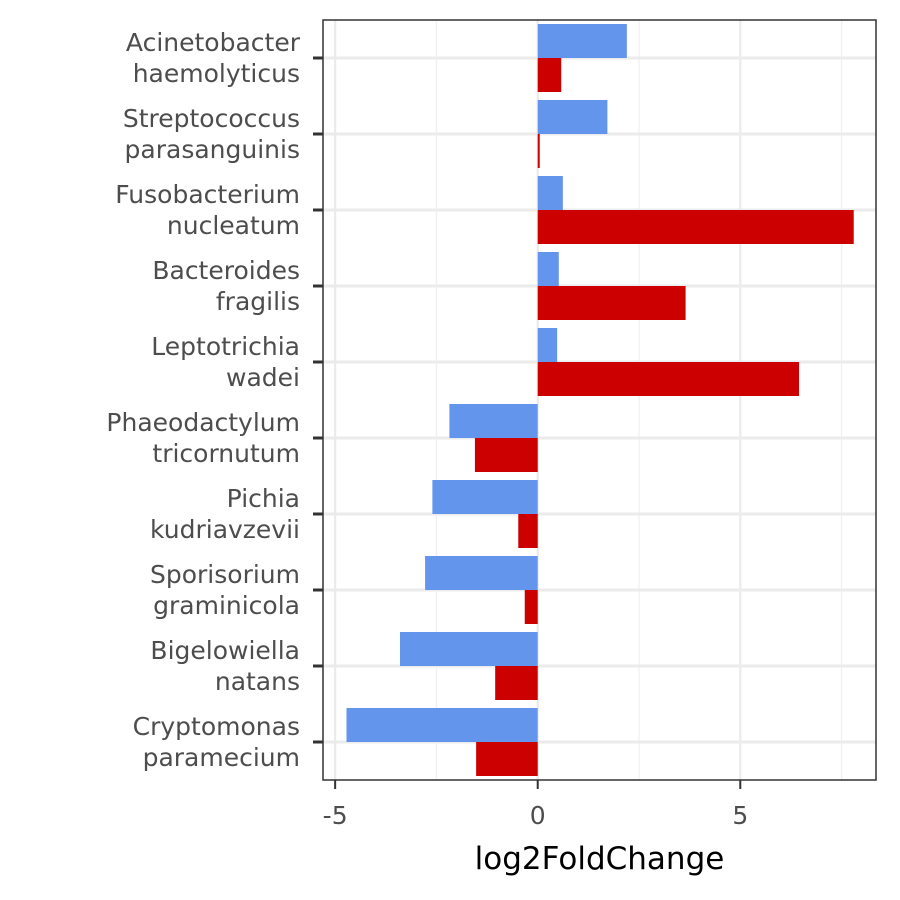 Image resolution: width=900 pixels, height=900 pixels. I want to click on y-tick-label: parasanguinis, so click(212, 149).